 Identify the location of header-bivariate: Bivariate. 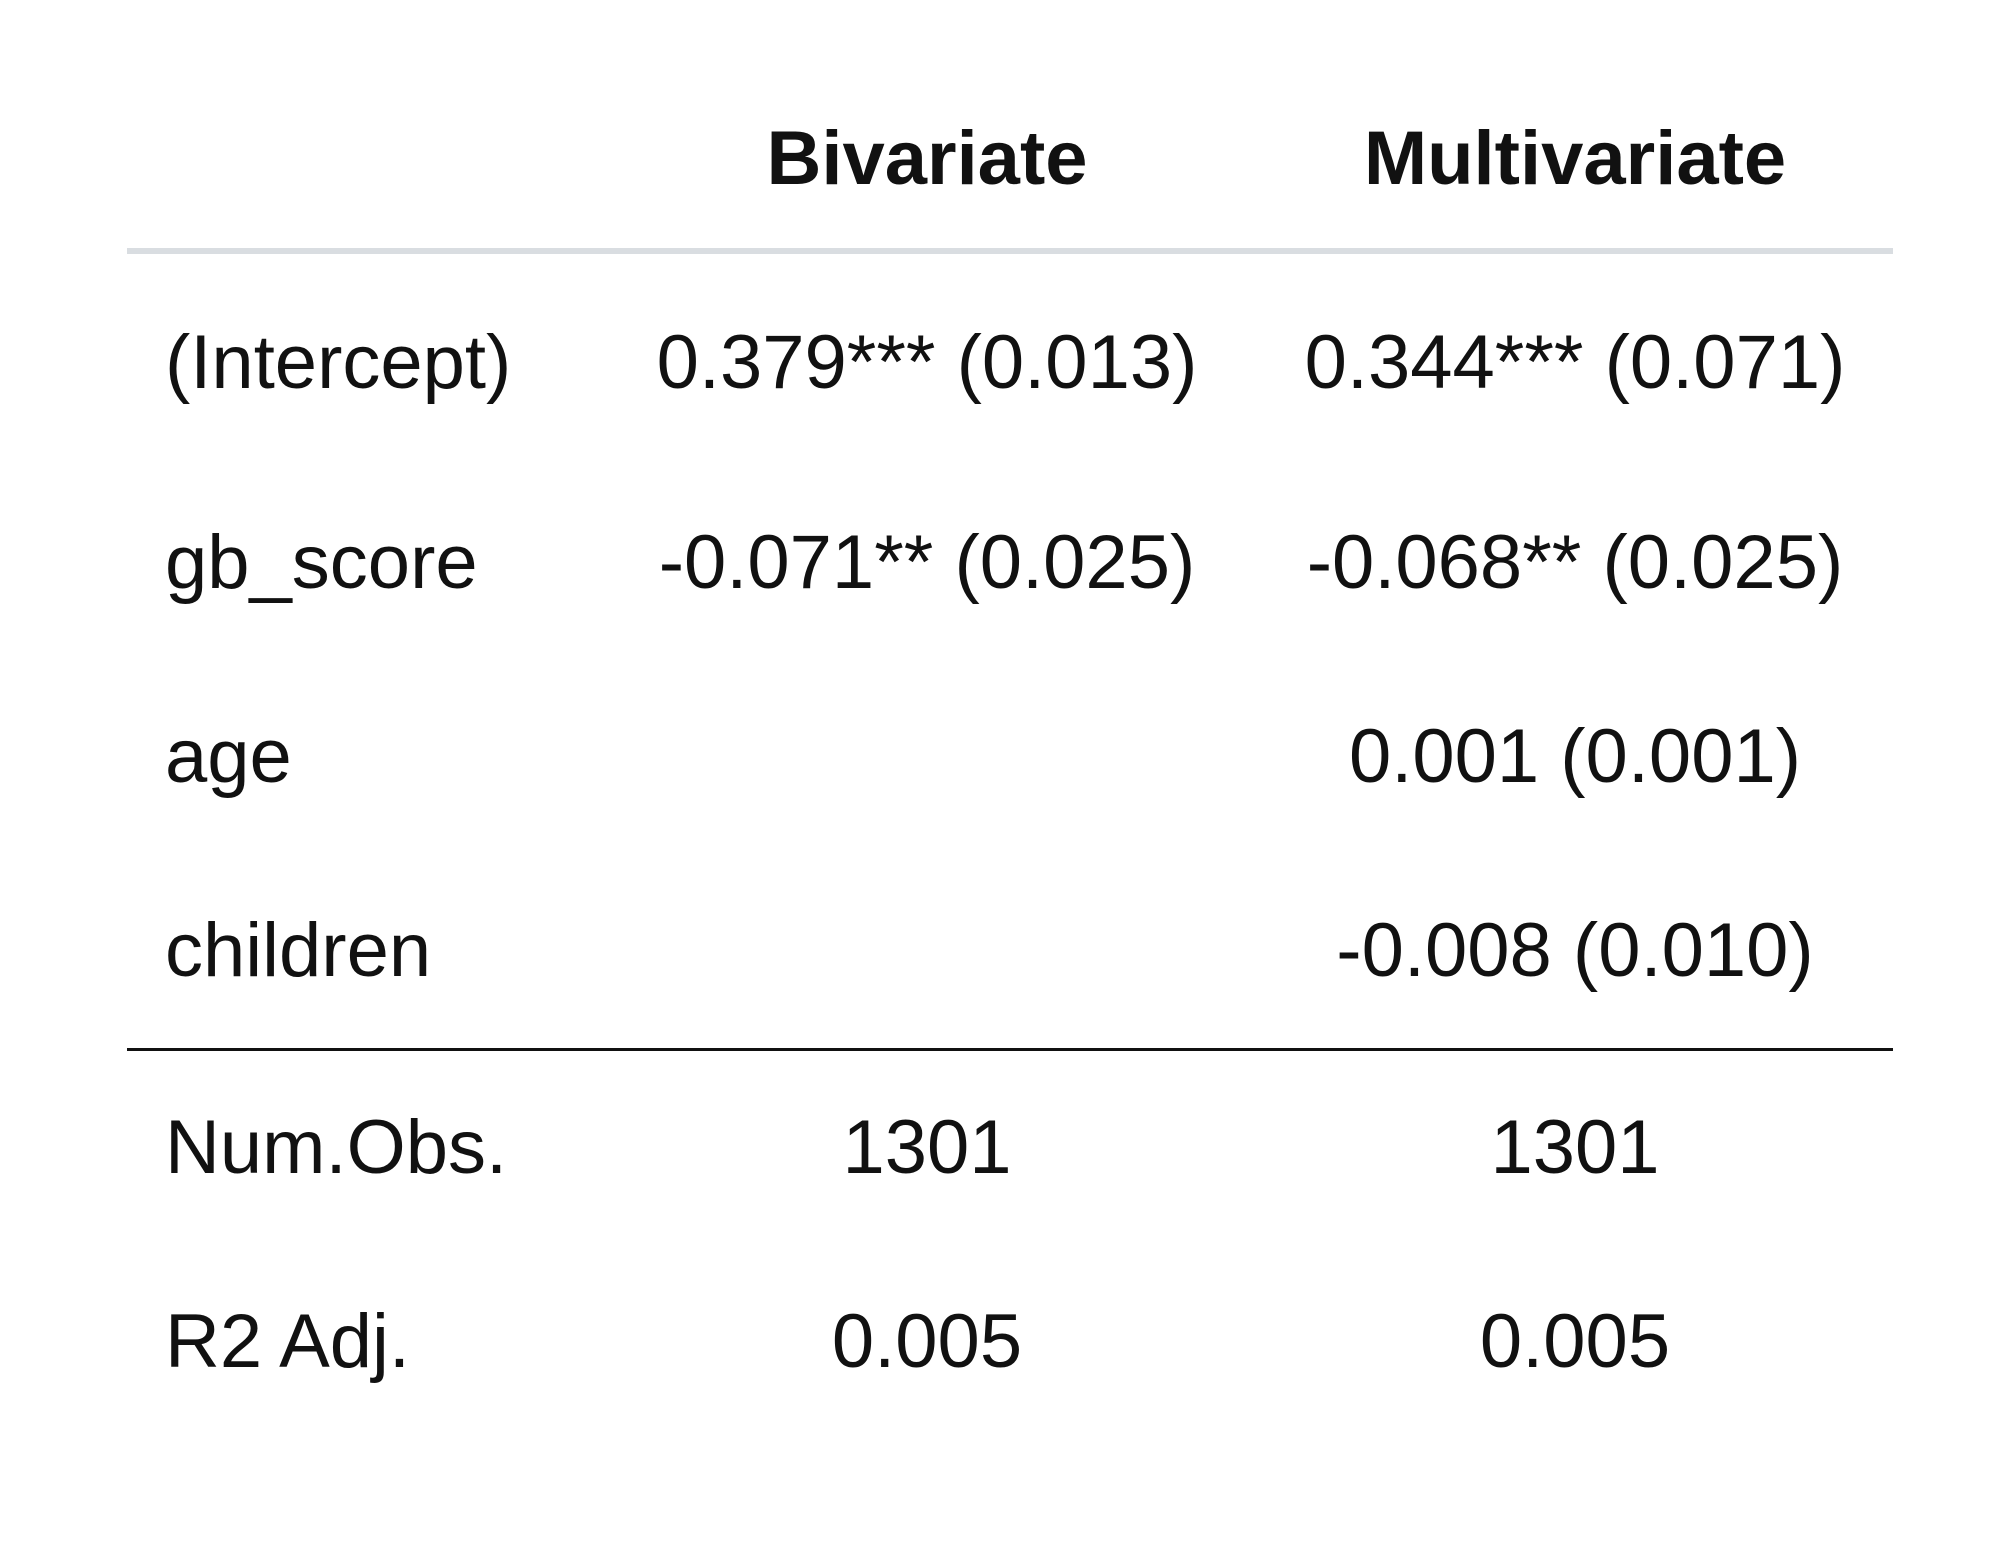
(927, 162).